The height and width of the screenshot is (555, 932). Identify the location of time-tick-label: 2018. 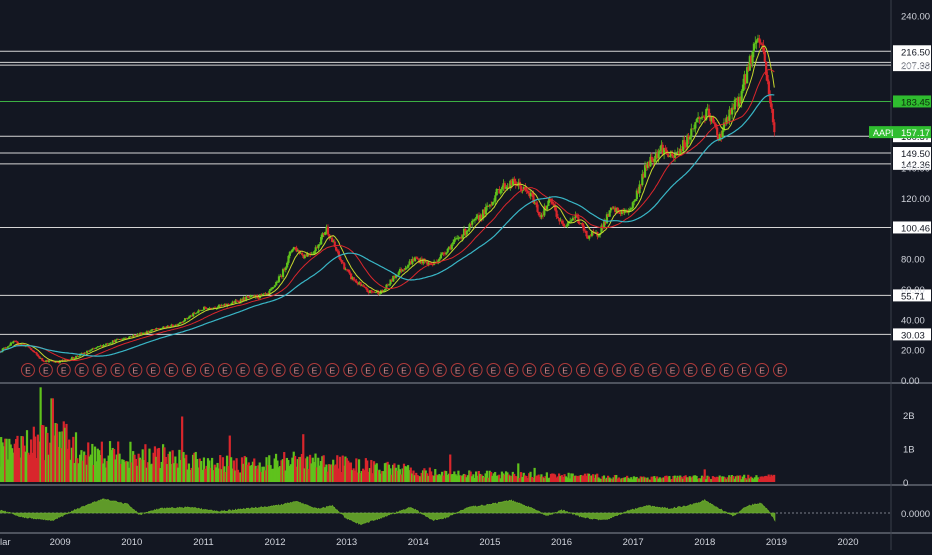
(704, 542).